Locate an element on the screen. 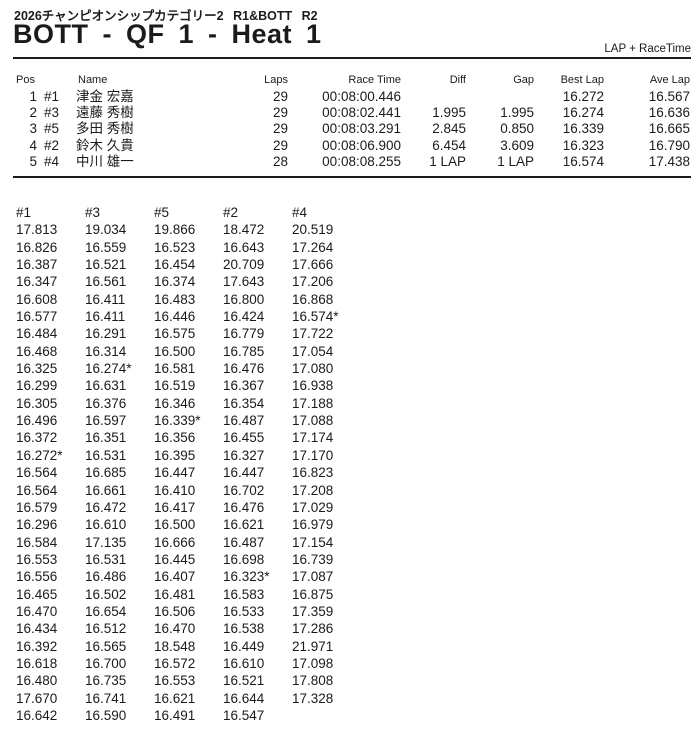 The width and height of the screenshot is (700, 740). lap-time: 16.741 is located at coordinates (106, 698).